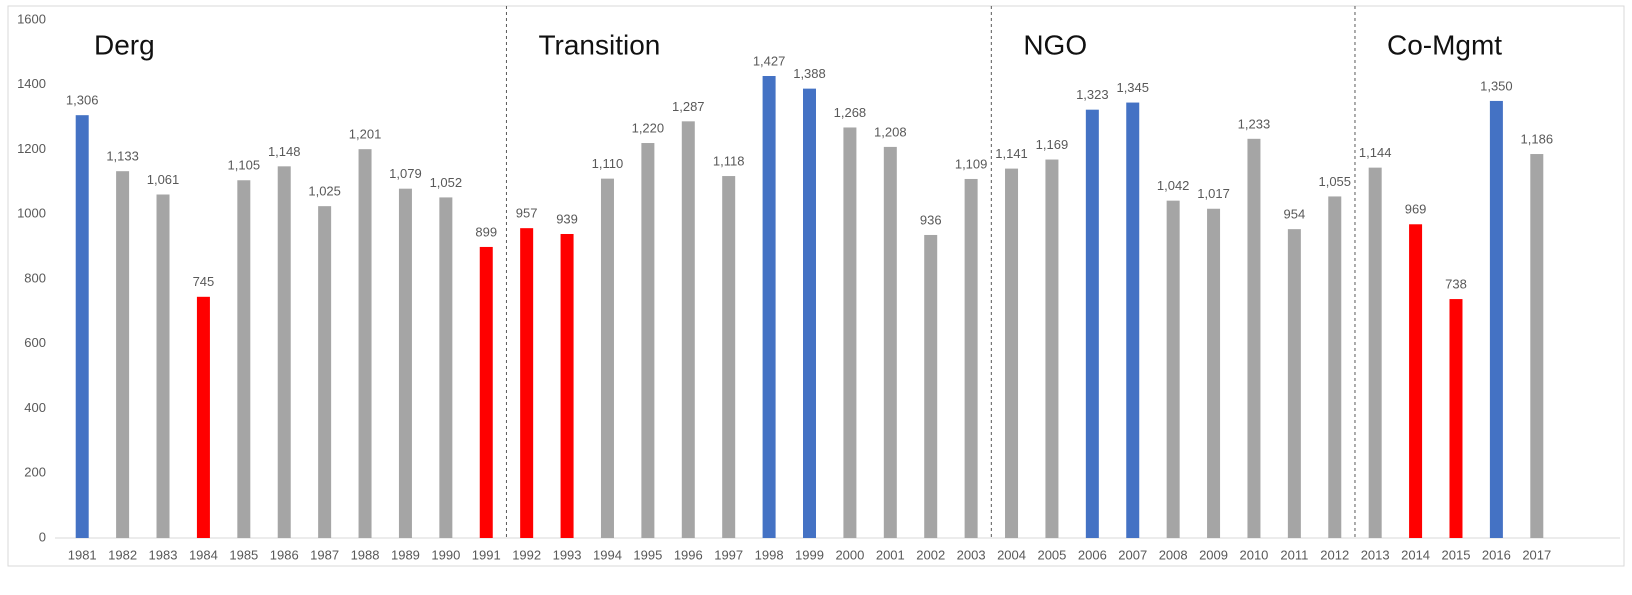 This screenshot has height=595, width=1632. I want to click on value-label: 954, so click(1295, 214).